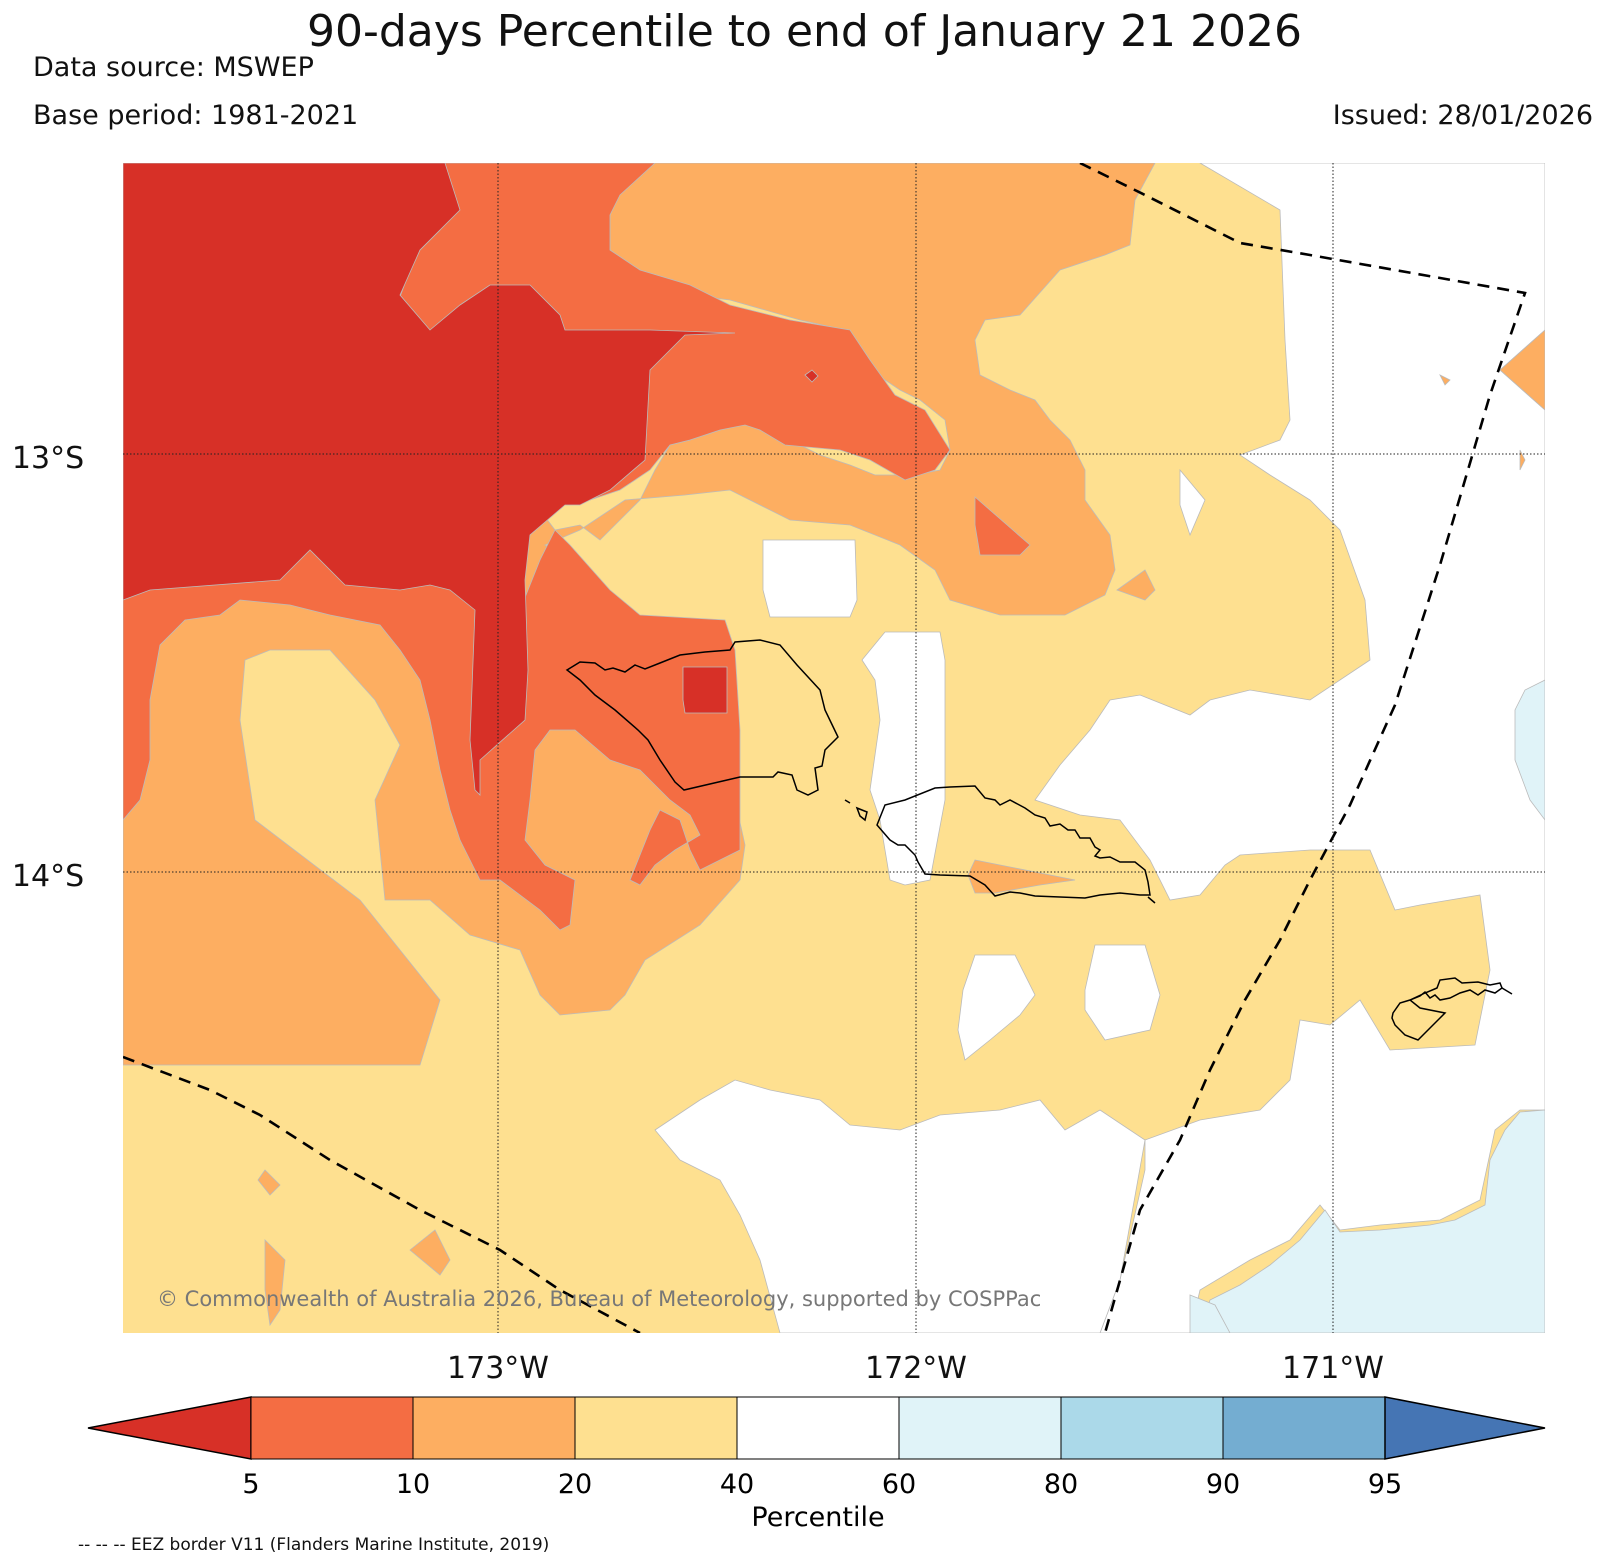  Describe the element at coordinates (48, 458) in the screenshot. I see `lat-label-13s: 13°S` at that location.